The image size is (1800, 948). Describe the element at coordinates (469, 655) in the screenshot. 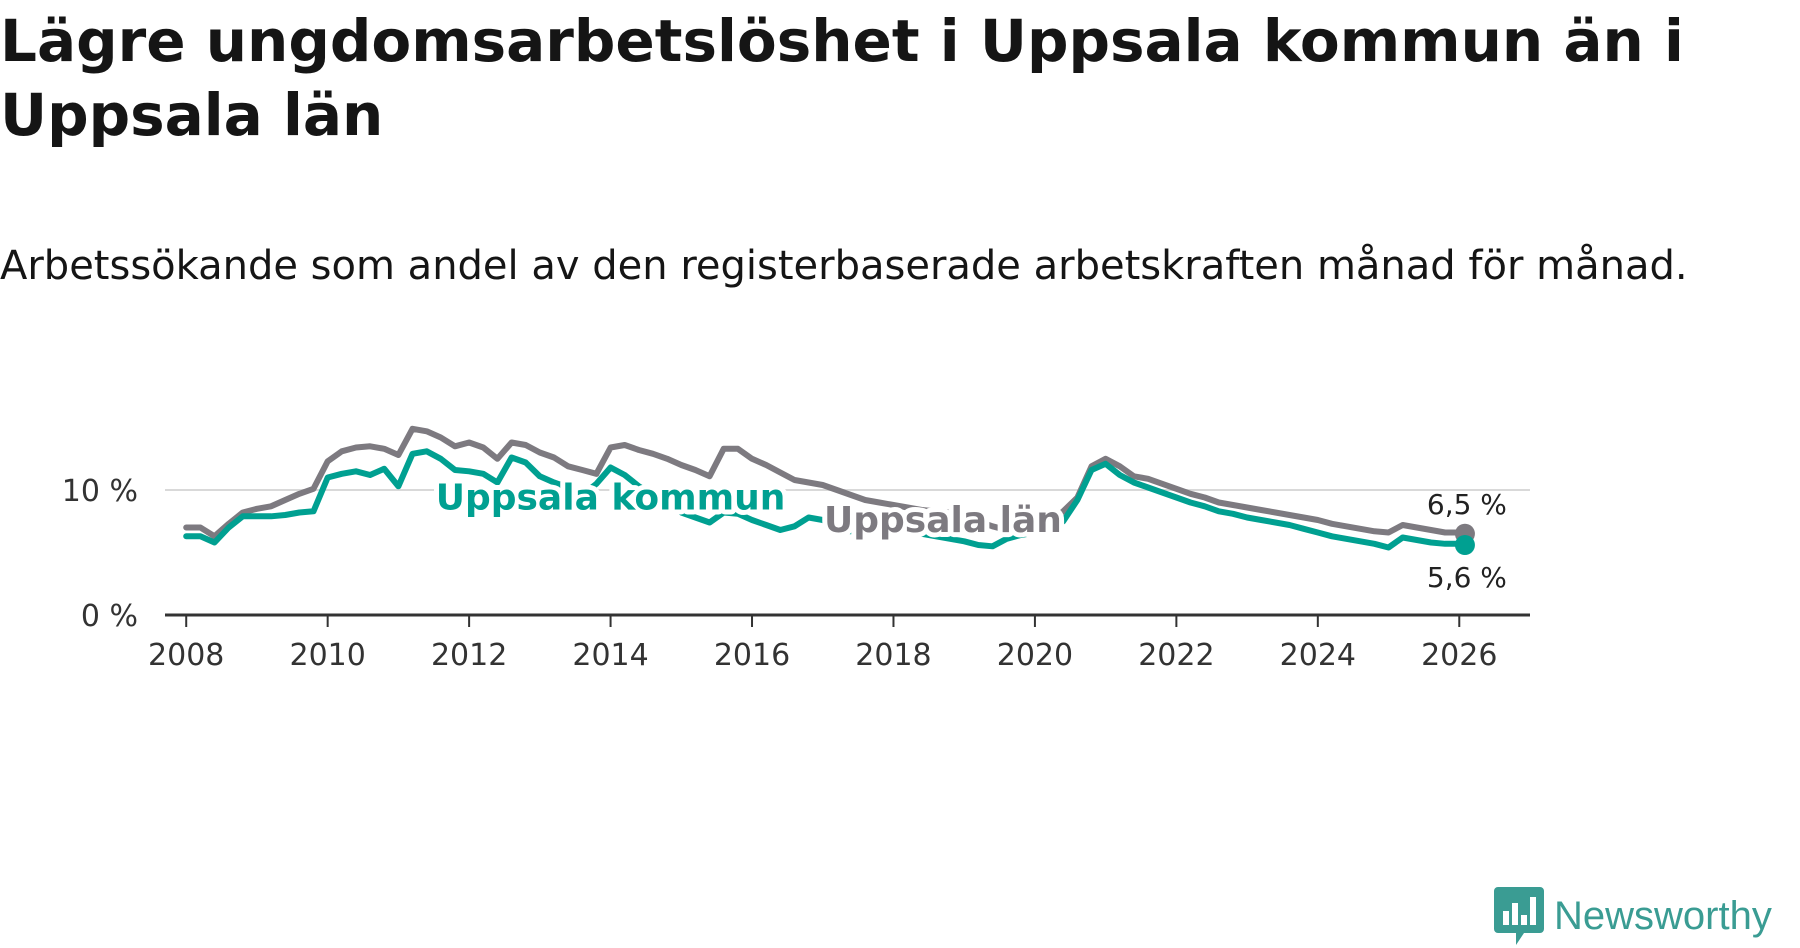

I see `x-tick-label-2012: 2012` at that location.